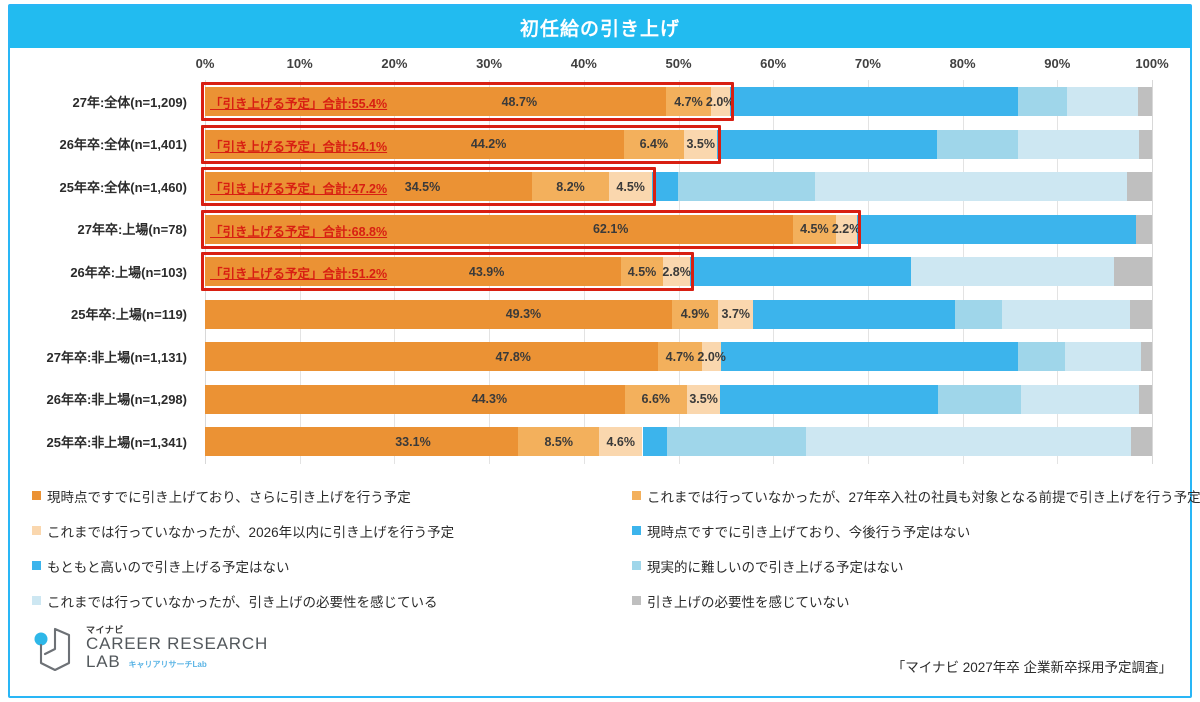  Describe the element at coordinates (332, 566) in the screenshot. I see `legend-item: もともと高いので引き上げる予定はない` at that location.